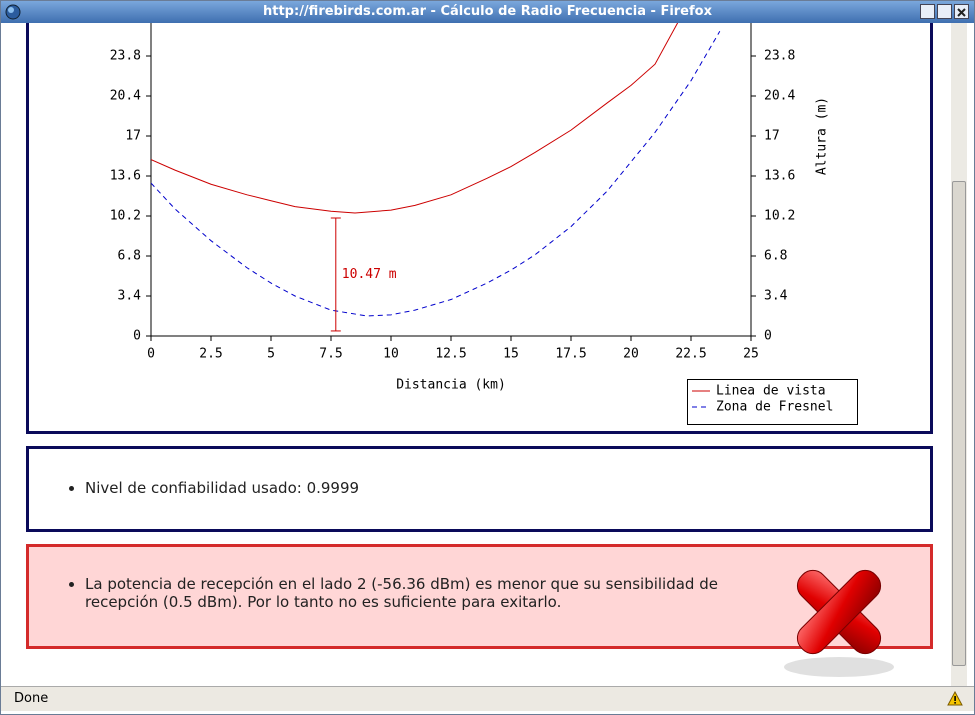 The width and height of the screenshot is (975, 715). I want to click on legend-label: Zona de Fresnel, so click(774, 407).